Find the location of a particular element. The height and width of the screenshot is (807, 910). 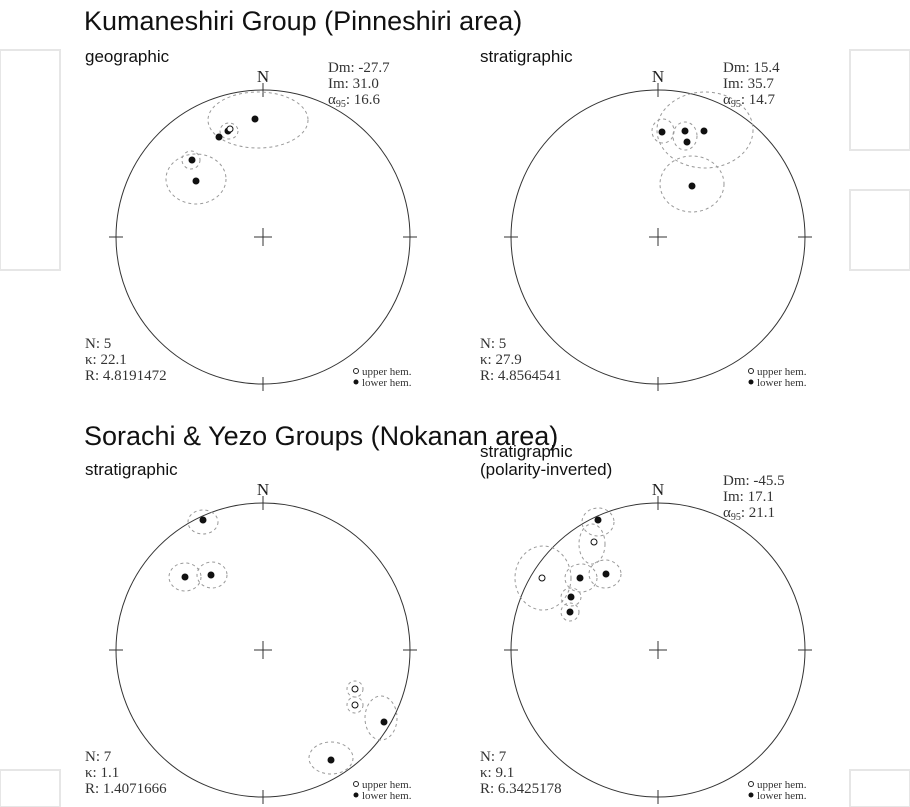

stat-n: N: 5 is located at coordinates (98, 344).